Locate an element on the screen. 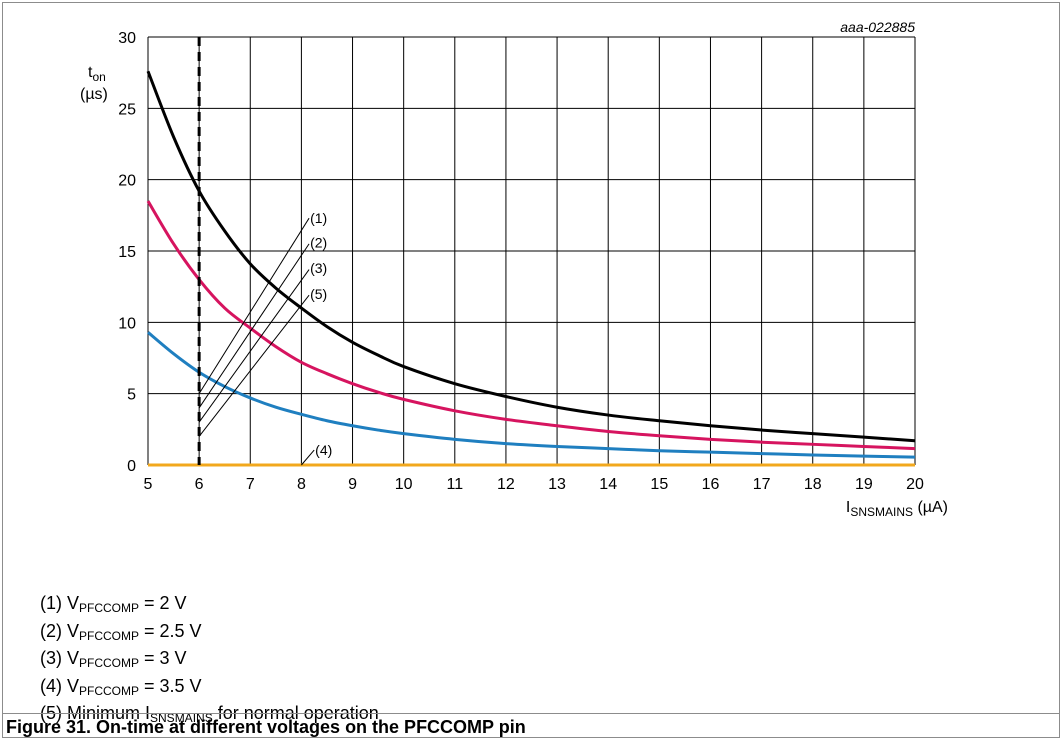 Image resolution: width=1064 pixels, height=744 pixels. annotation-leader-(2) is located at coordinates (254, 326).